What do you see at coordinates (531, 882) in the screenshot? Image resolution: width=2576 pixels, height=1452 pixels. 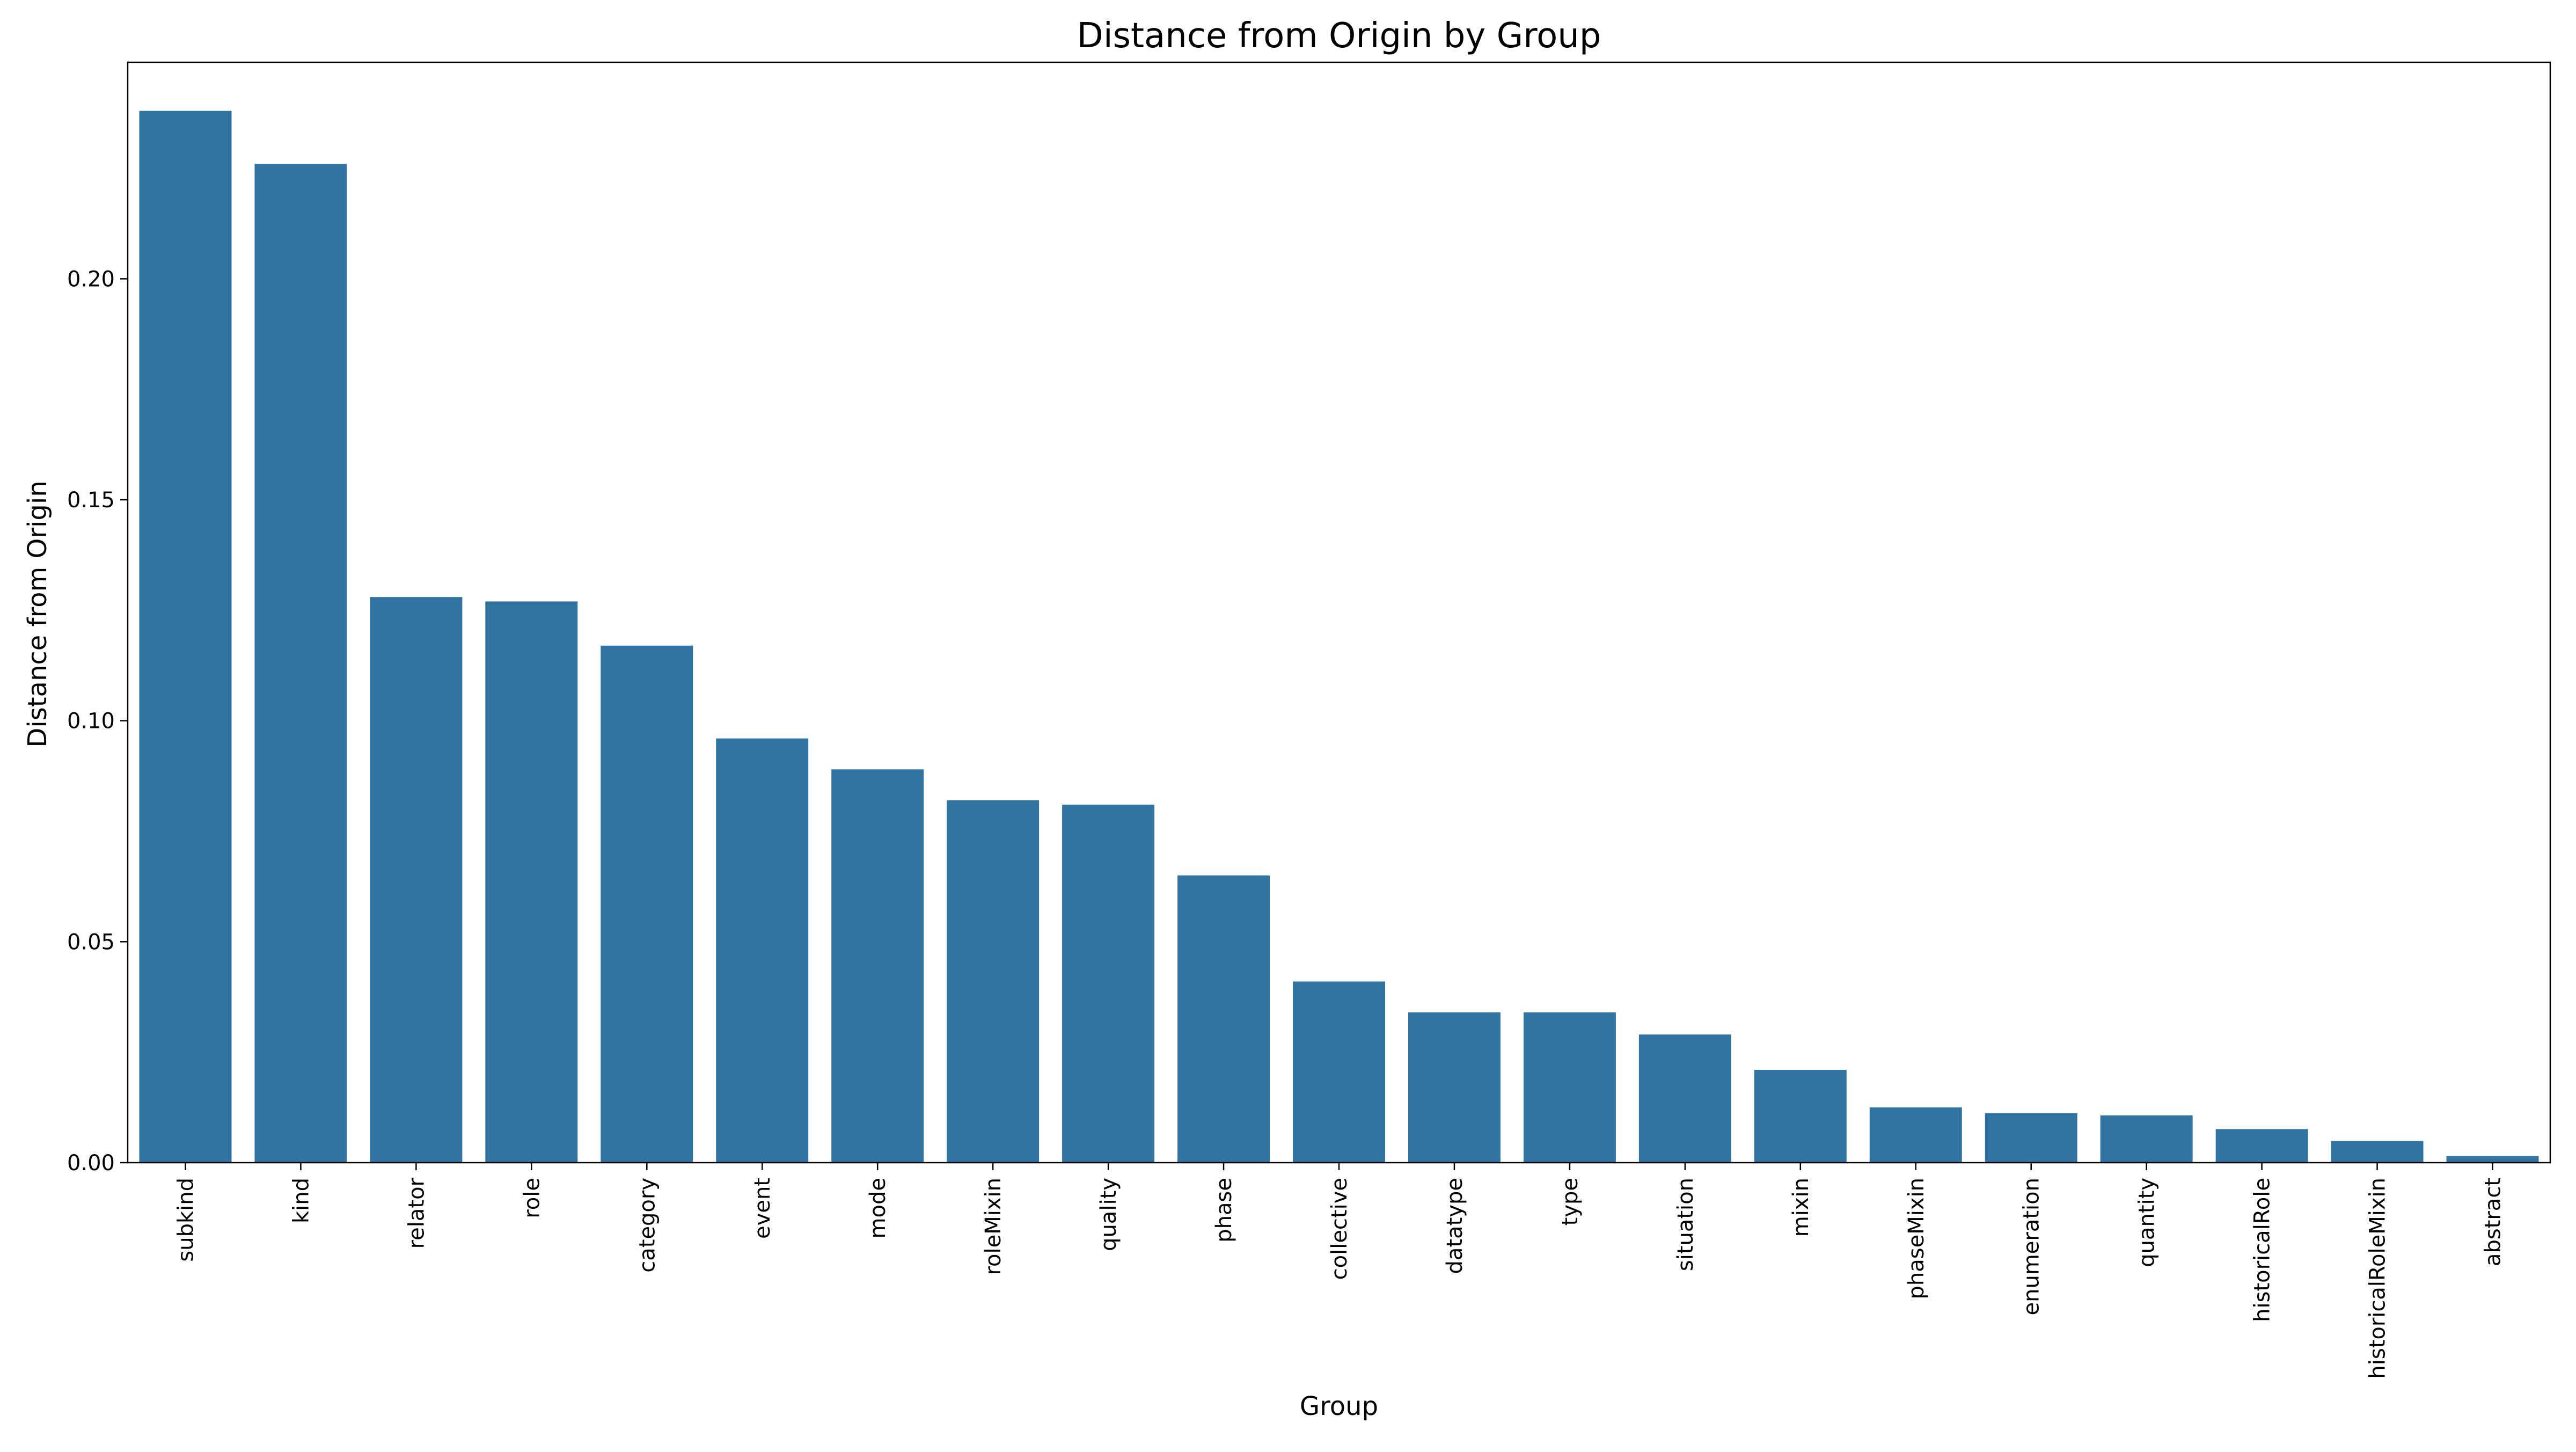 I see `bar-role` at bounding box center [531, 882].